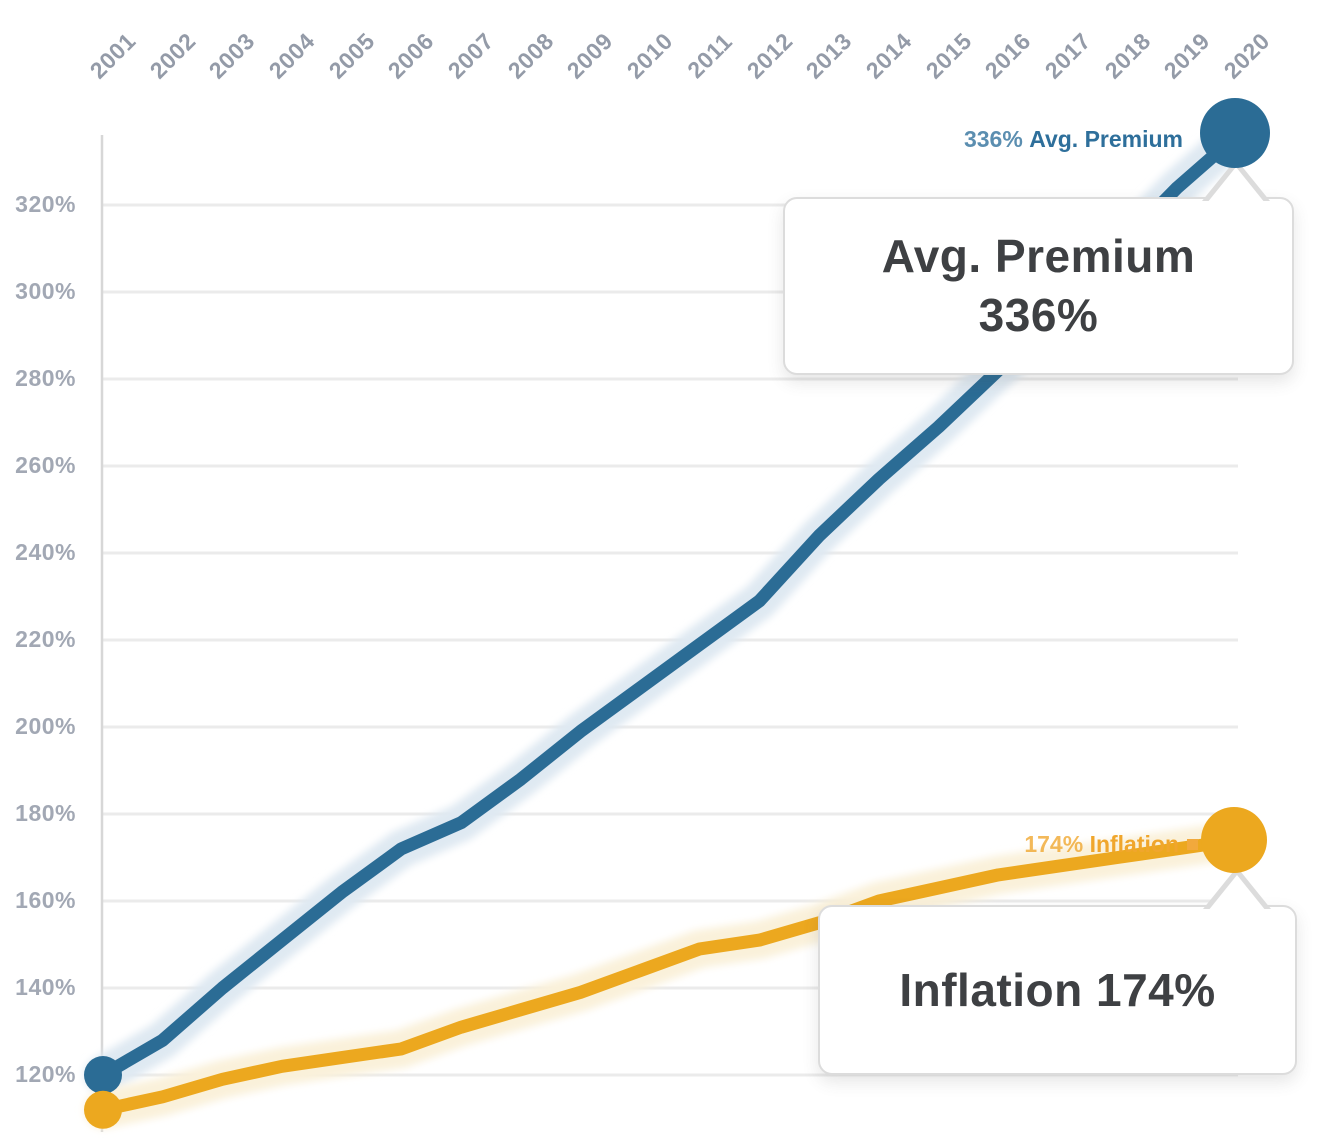  Describe the element at coordinates (1106, 139) in the screenshot. I see `avg-premium-name-label: Avg. Premium` at that location.